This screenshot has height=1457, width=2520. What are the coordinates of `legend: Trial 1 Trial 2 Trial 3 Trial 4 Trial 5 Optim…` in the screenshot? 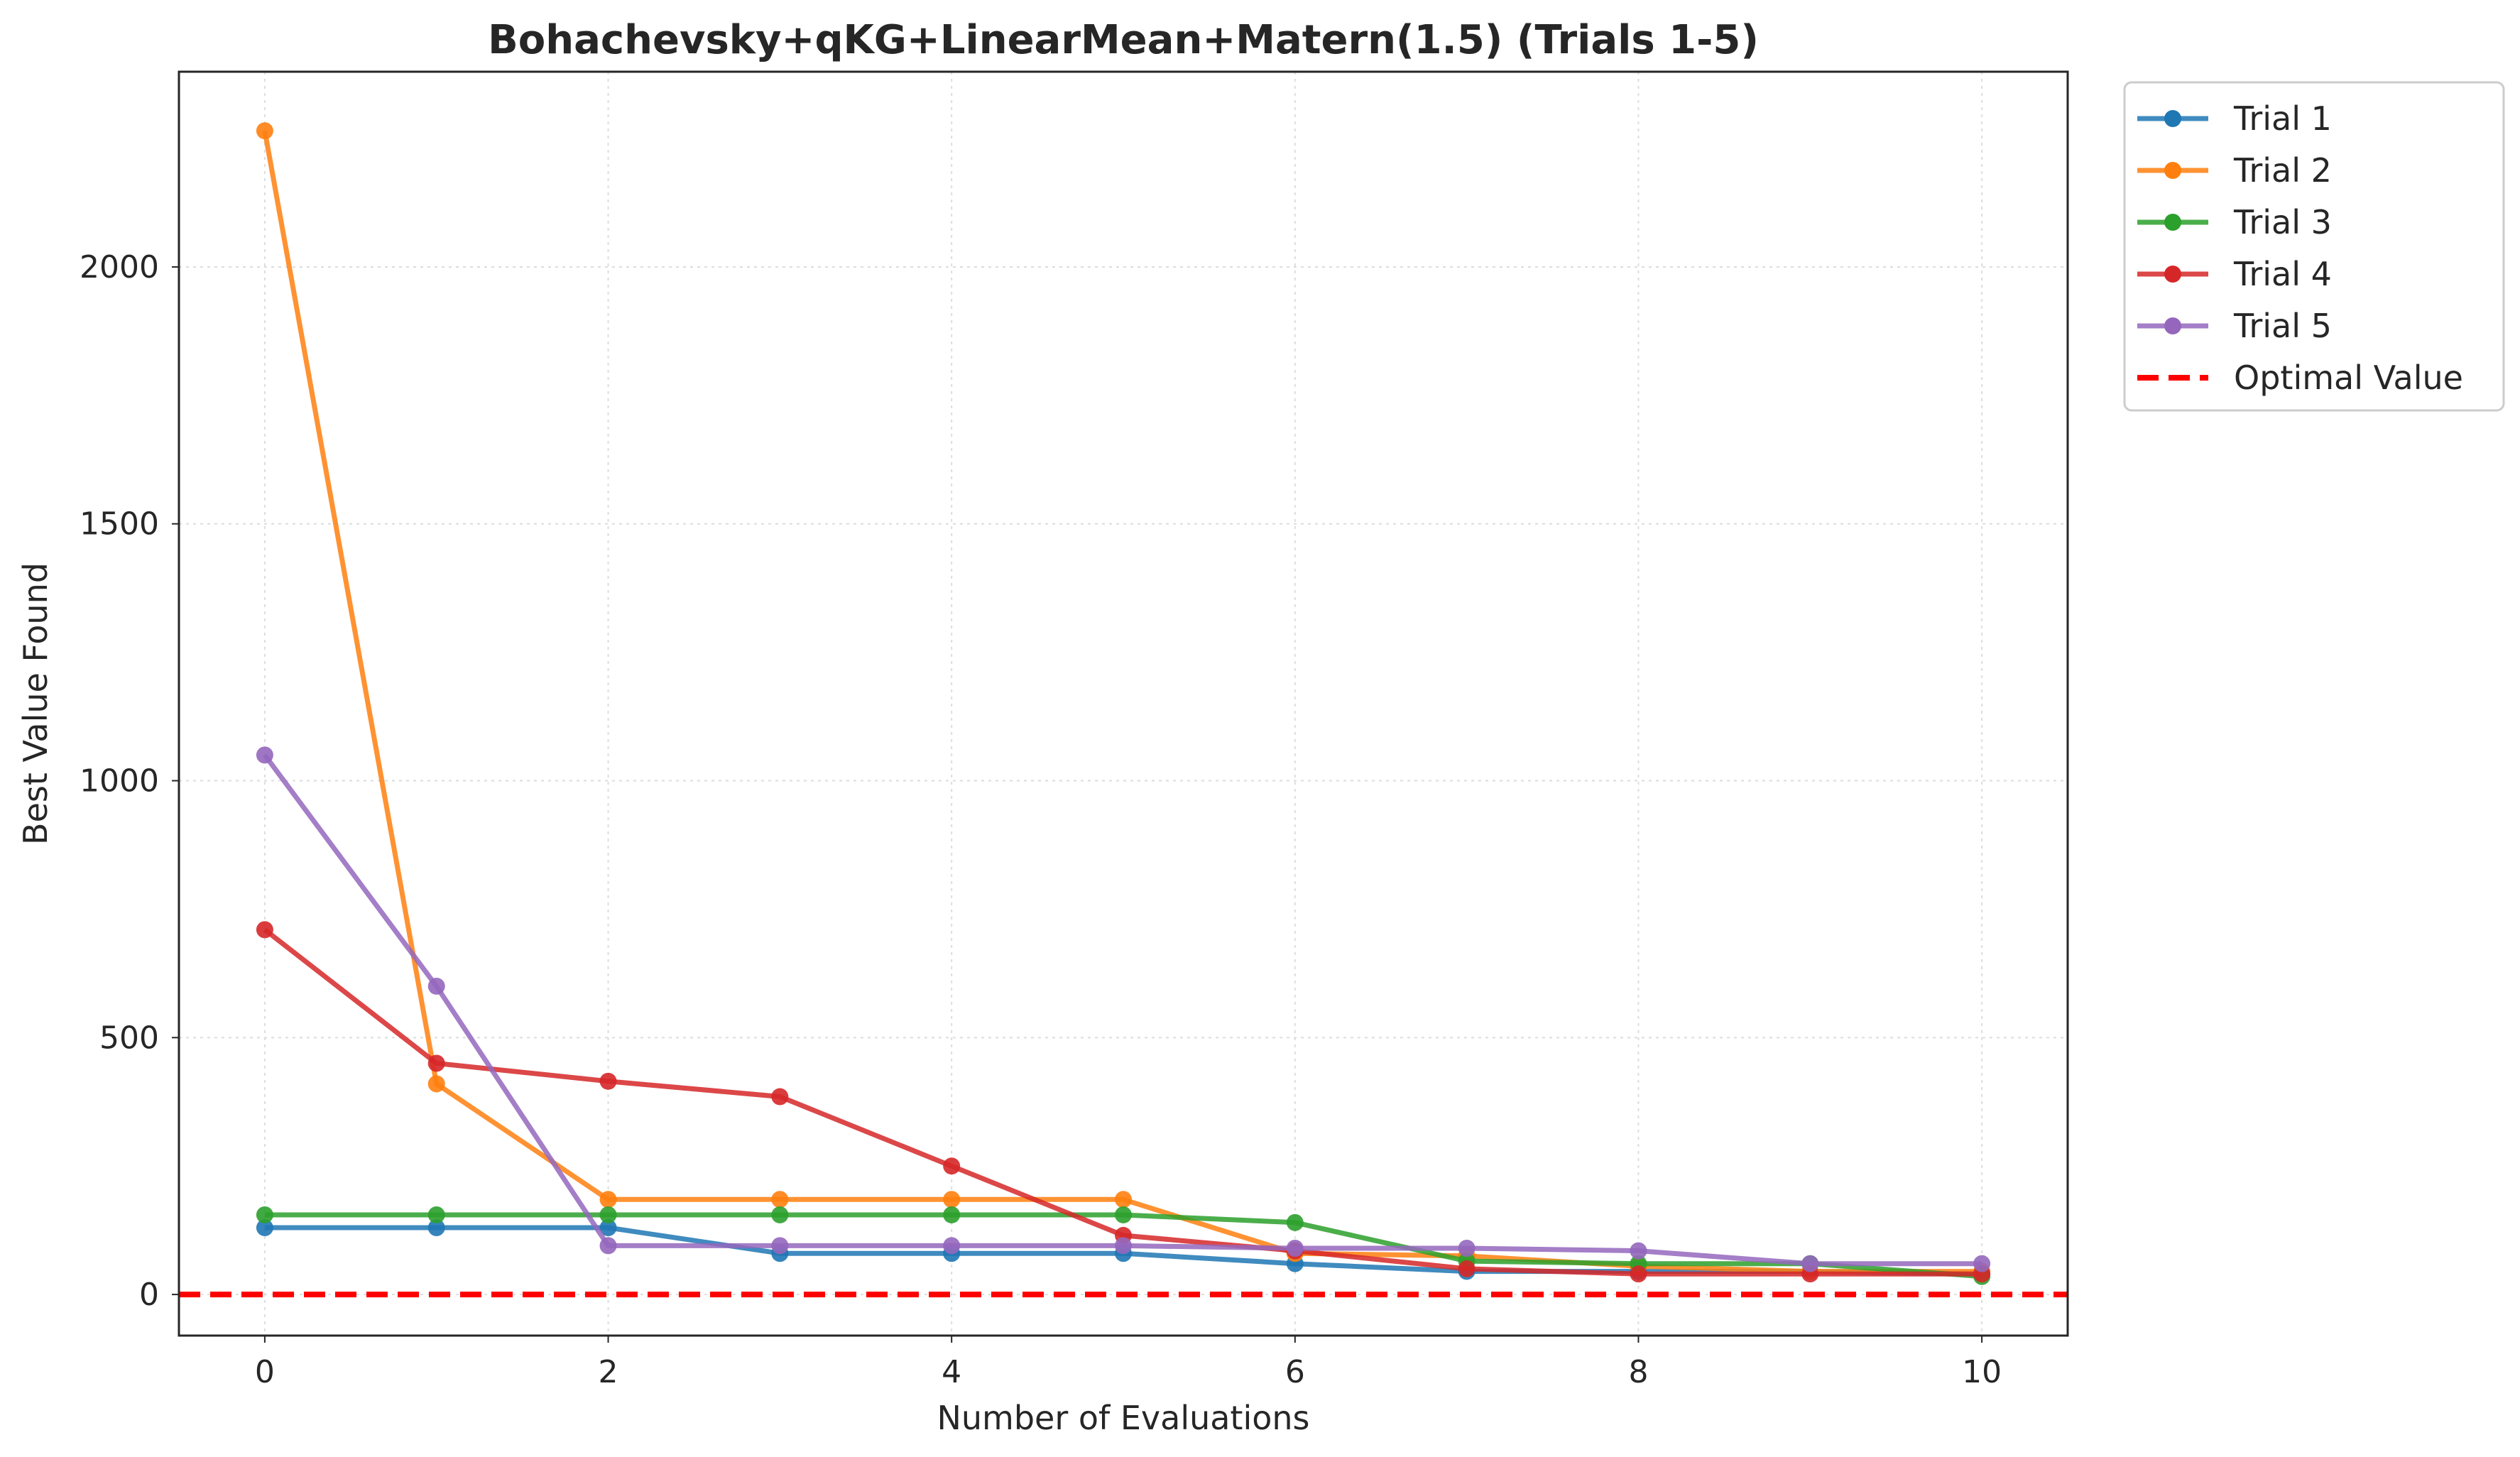 It's located at (2314, 246).